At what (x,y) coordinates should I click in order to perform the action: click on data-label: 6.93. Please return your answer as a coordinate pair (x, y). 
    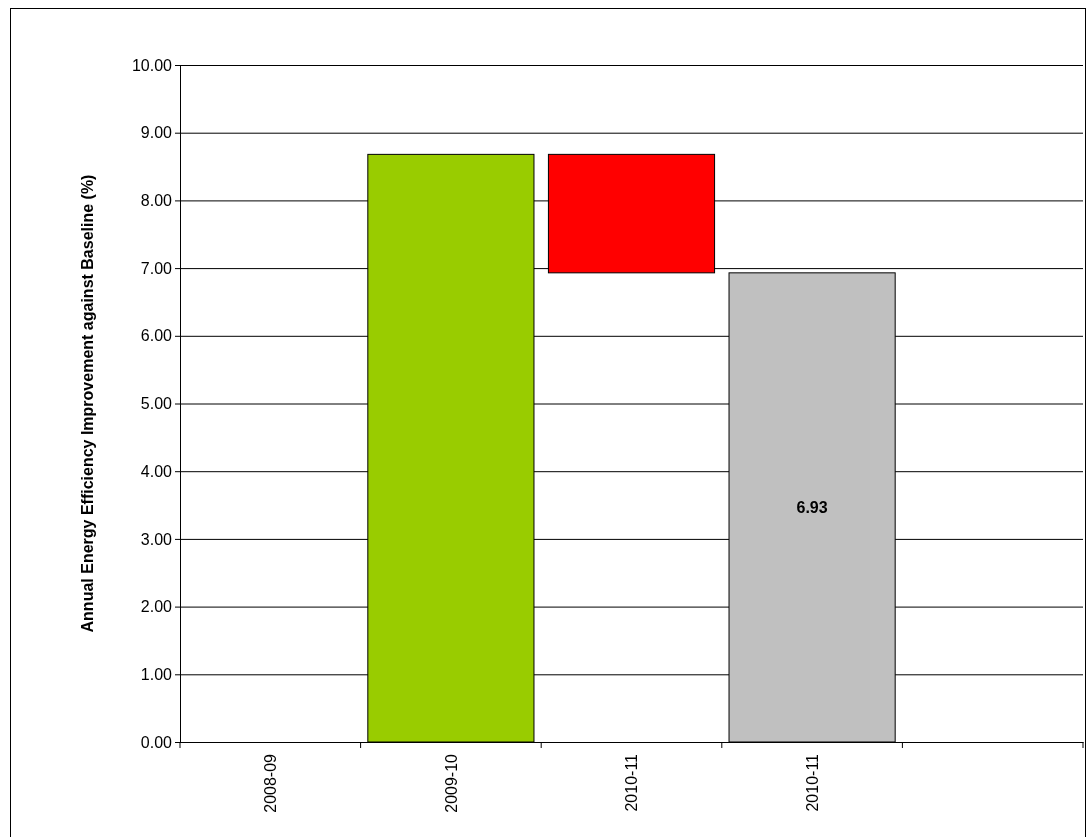
    Looking at the image, I should click on (812, 508).